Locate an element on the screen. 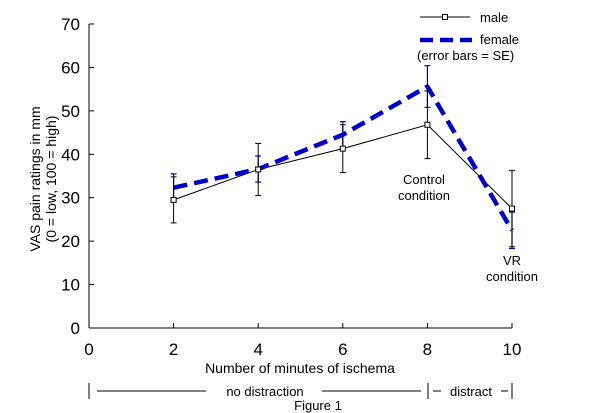 Image resolution: width=600 pixels, height=413 pixels. y-tick-label-0: 0 is located at coordinates (75, 328).